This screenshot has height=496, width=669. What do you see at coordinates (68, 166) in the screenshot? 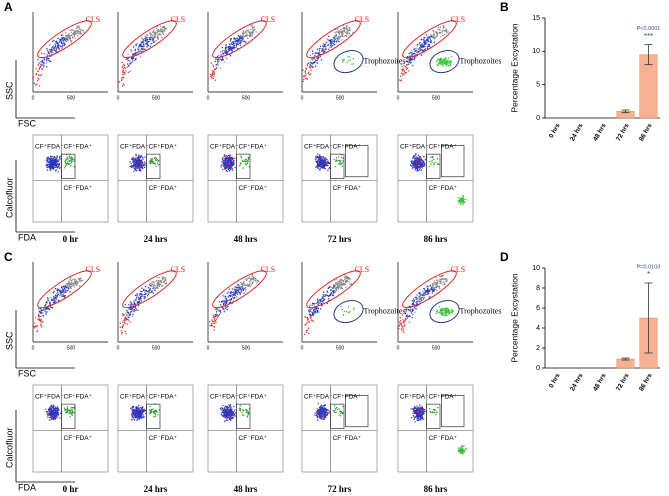
I see `gate-box` at bounding box center [68, 166].